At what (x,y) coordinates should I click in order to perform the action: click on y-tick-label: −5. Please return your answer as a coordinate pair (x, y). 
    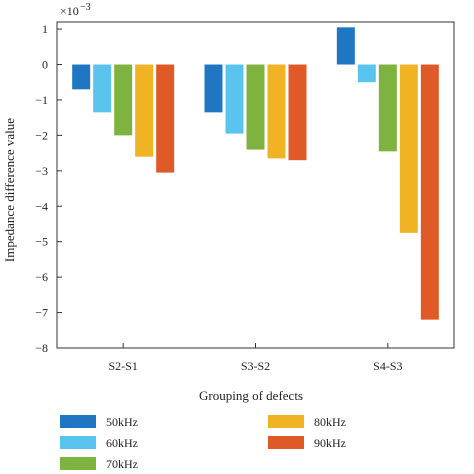
    Looking at the image, I should click on (41, 242).